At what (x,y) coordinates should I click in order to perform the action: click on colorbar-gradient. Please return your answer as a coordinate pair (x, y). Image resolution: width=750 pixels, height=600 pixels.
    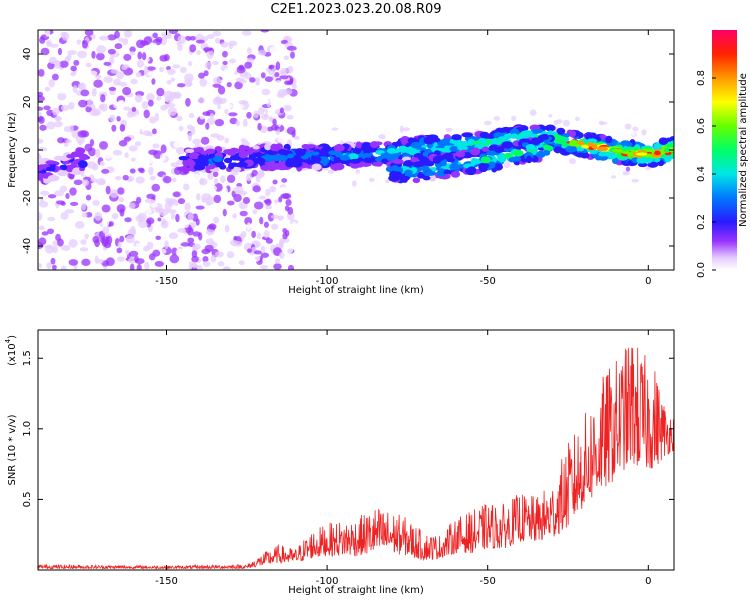
    Looking at the image, I should click on (724, 150).